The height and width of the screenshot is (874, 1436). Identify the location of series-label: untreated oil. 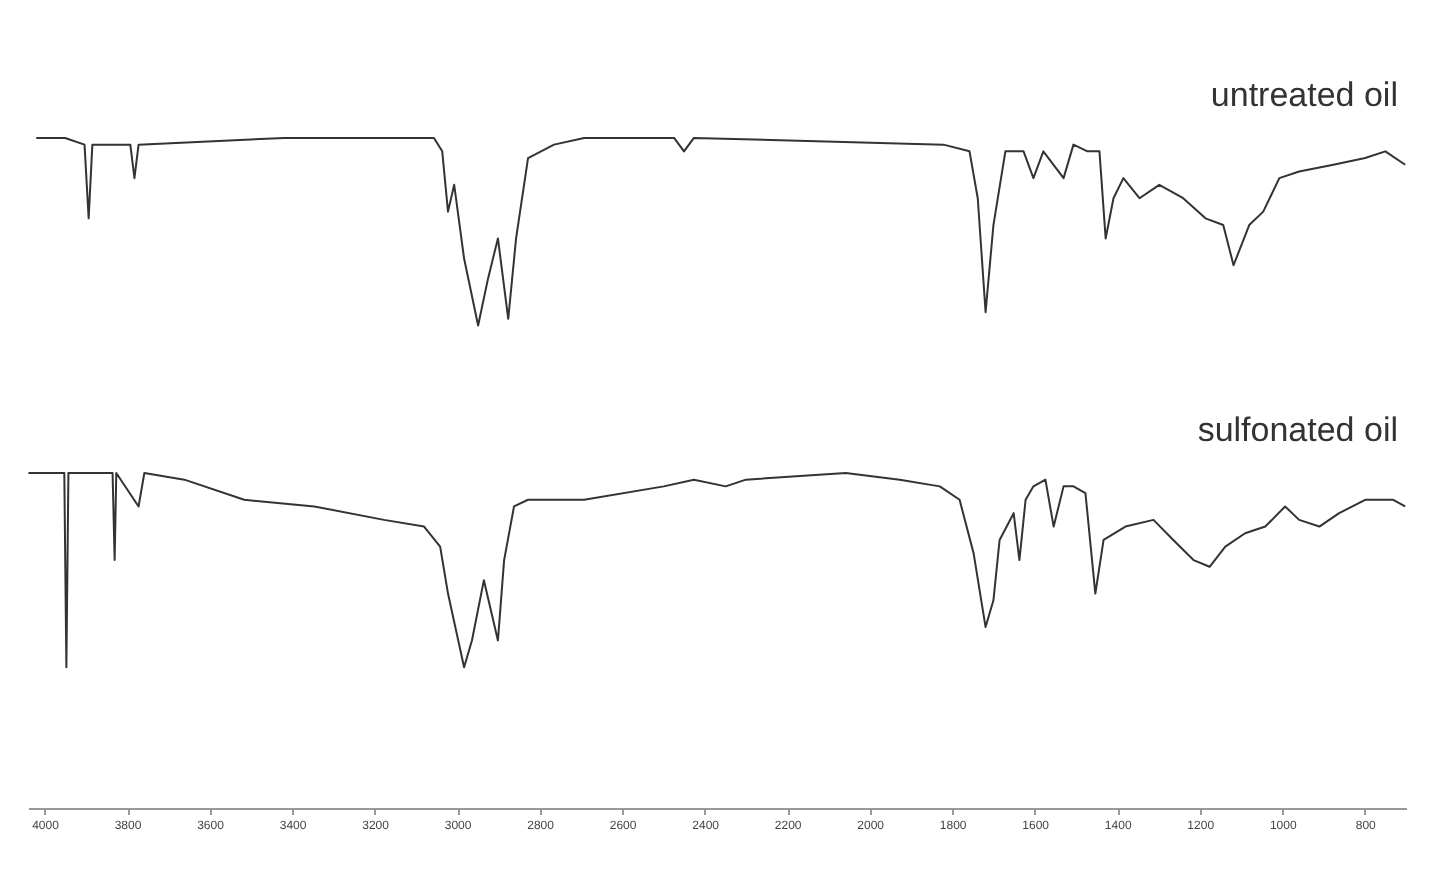
(1304, 94).